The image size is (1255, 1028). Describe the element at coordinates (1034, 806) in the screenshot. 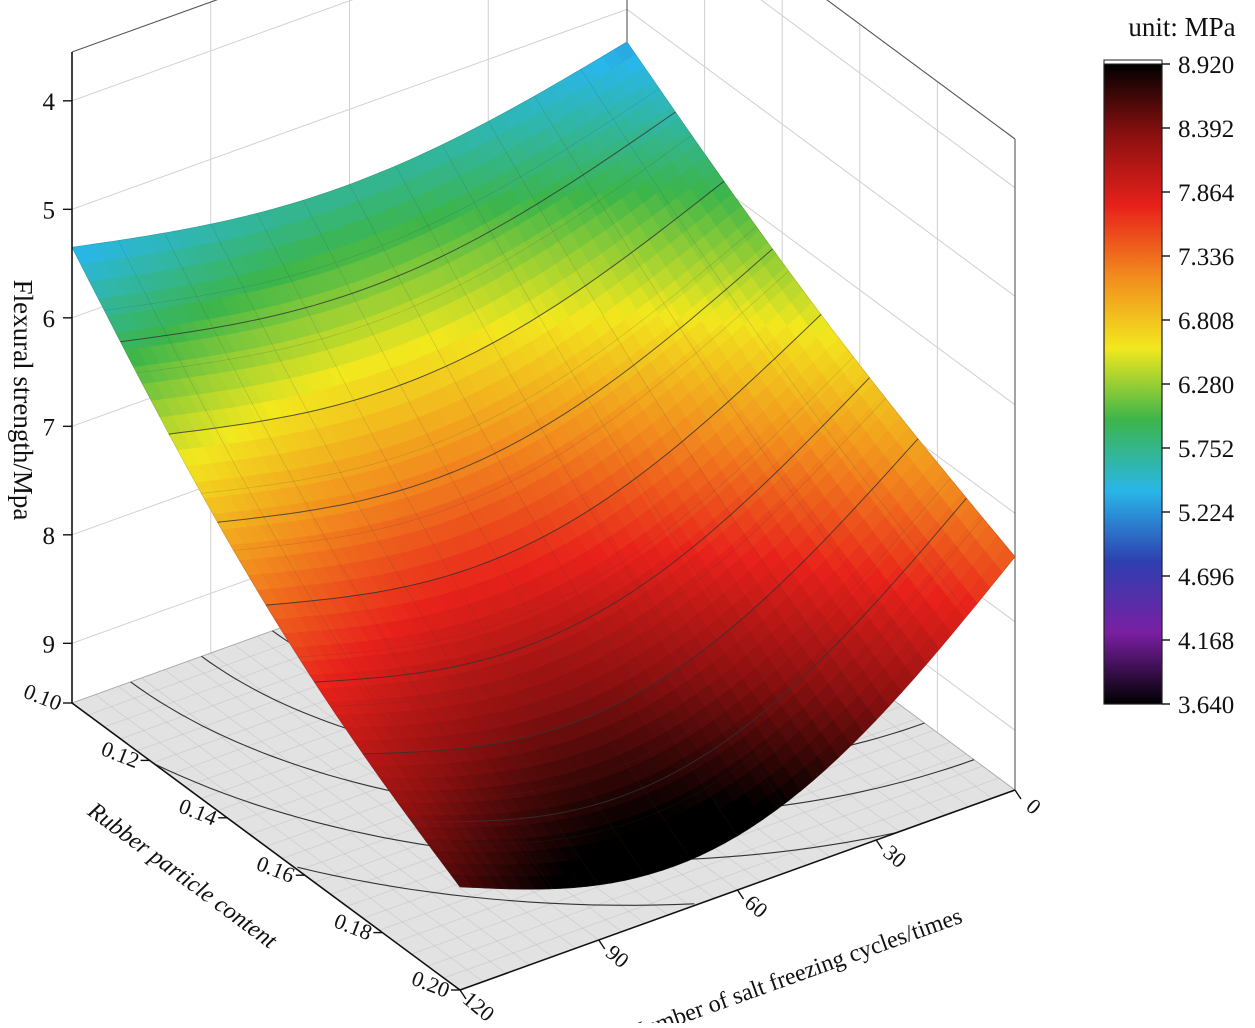

I see `x-tick-label: 0` at that location.